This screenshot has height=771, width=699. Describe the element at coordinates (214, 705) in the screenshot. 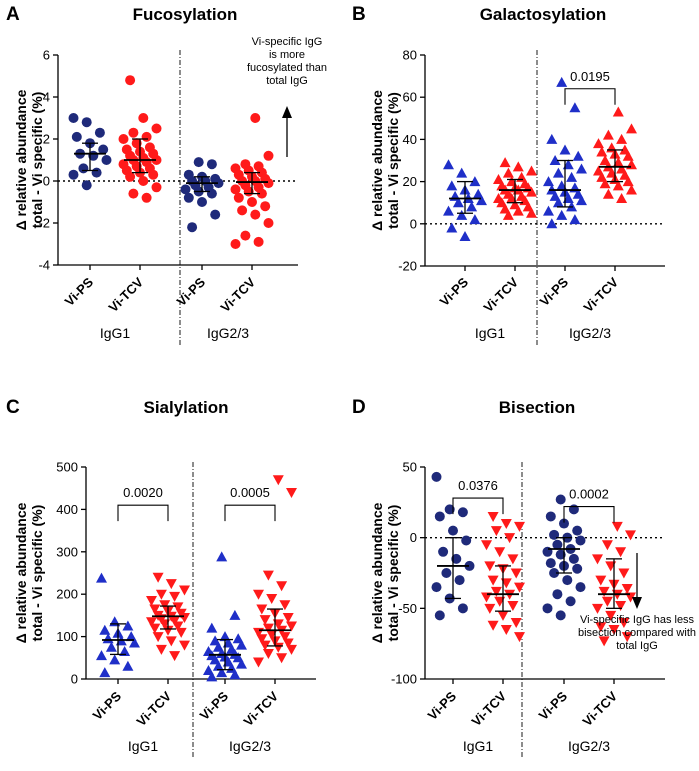

I see `chart-c-category-label: Vi-PS` at that location.